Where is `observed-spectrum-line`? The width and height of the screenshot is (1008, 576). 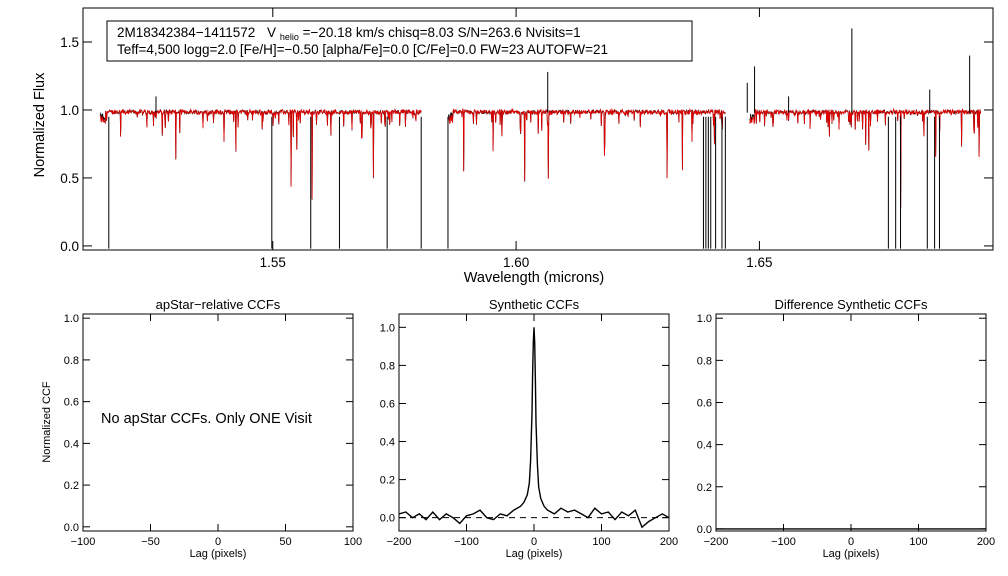
observed-spectrum-line is located at coordinates (586, 145).